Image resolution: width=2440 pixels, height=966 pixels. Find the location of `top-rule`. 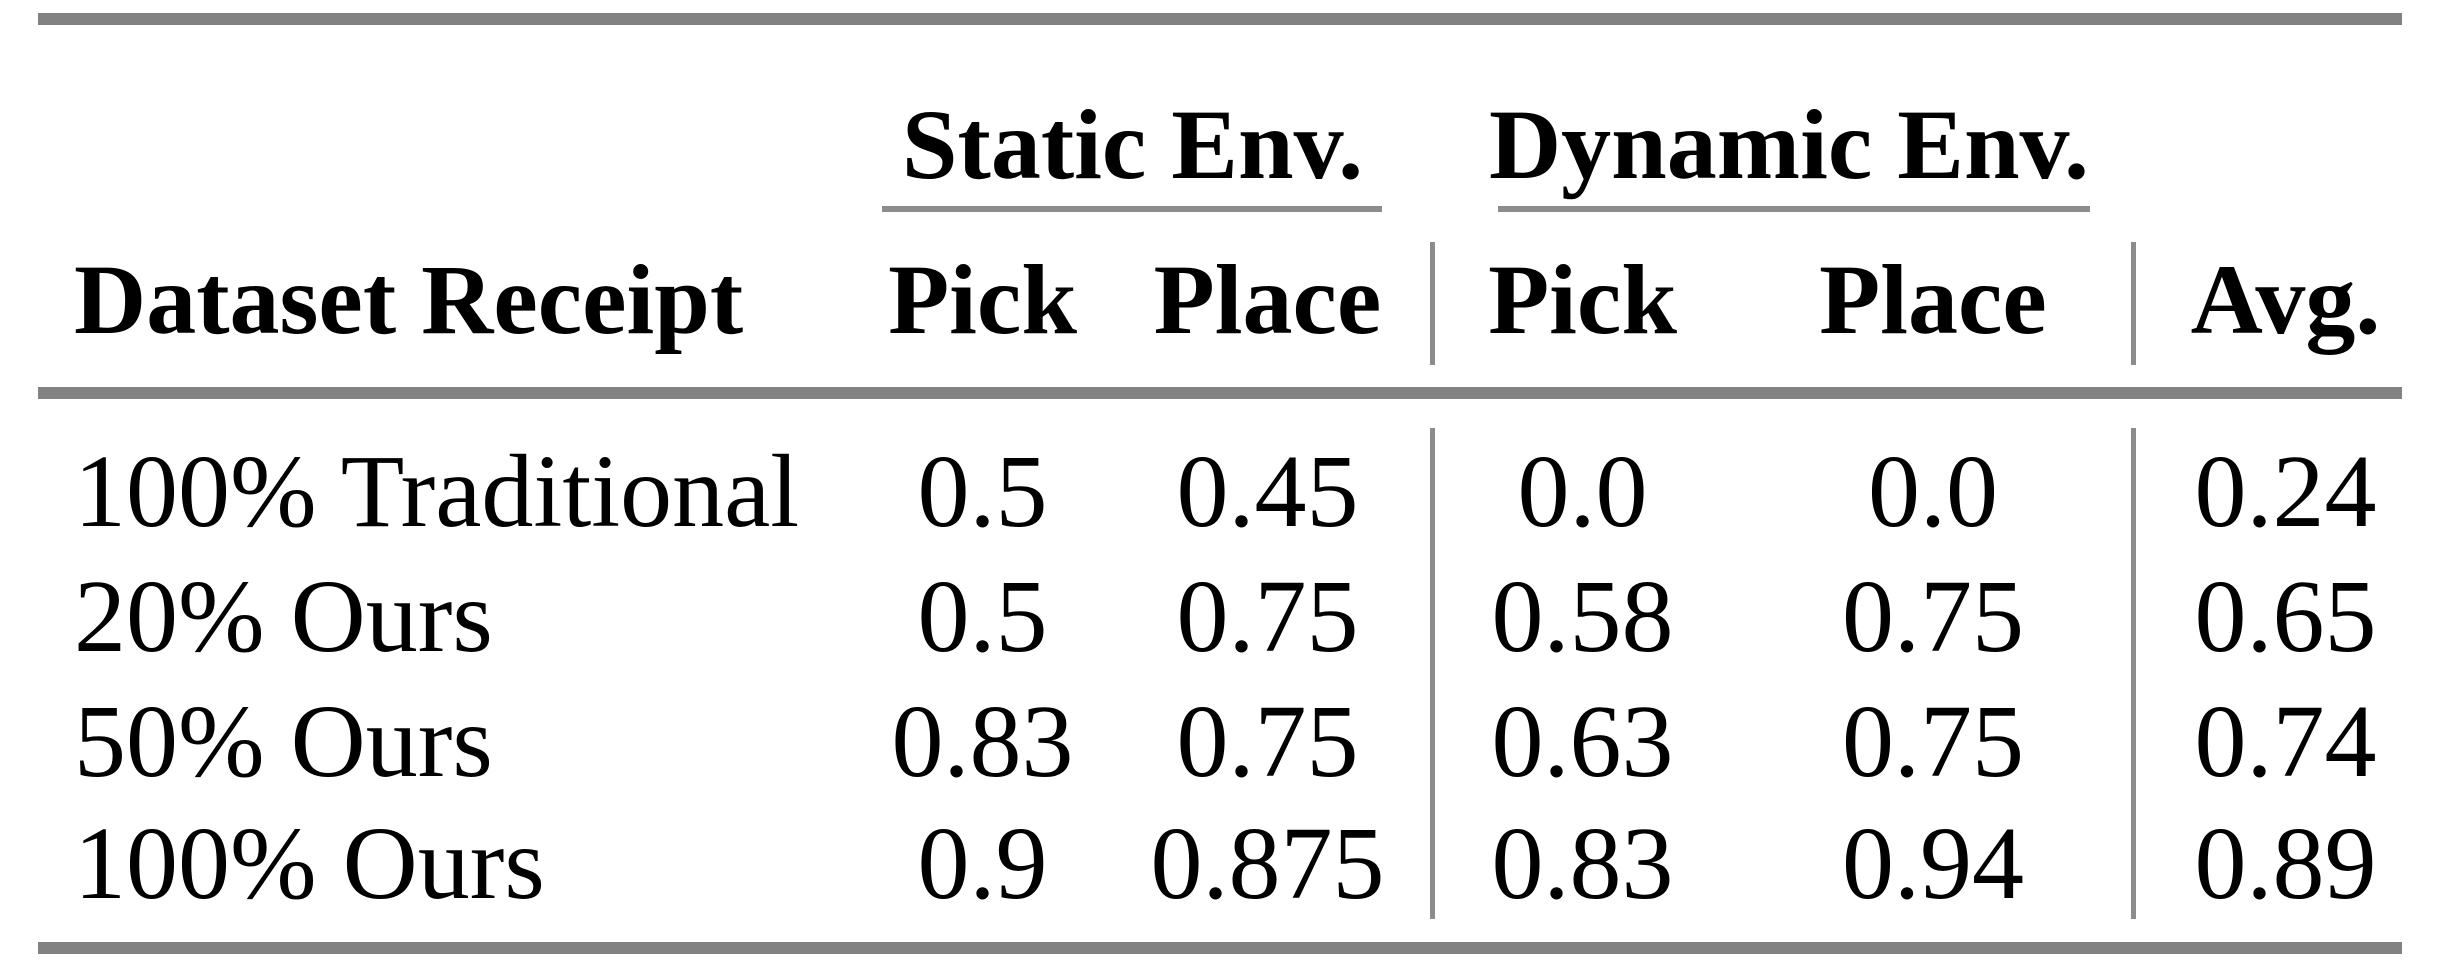

top-rule is located at coordinates (1220, 19).